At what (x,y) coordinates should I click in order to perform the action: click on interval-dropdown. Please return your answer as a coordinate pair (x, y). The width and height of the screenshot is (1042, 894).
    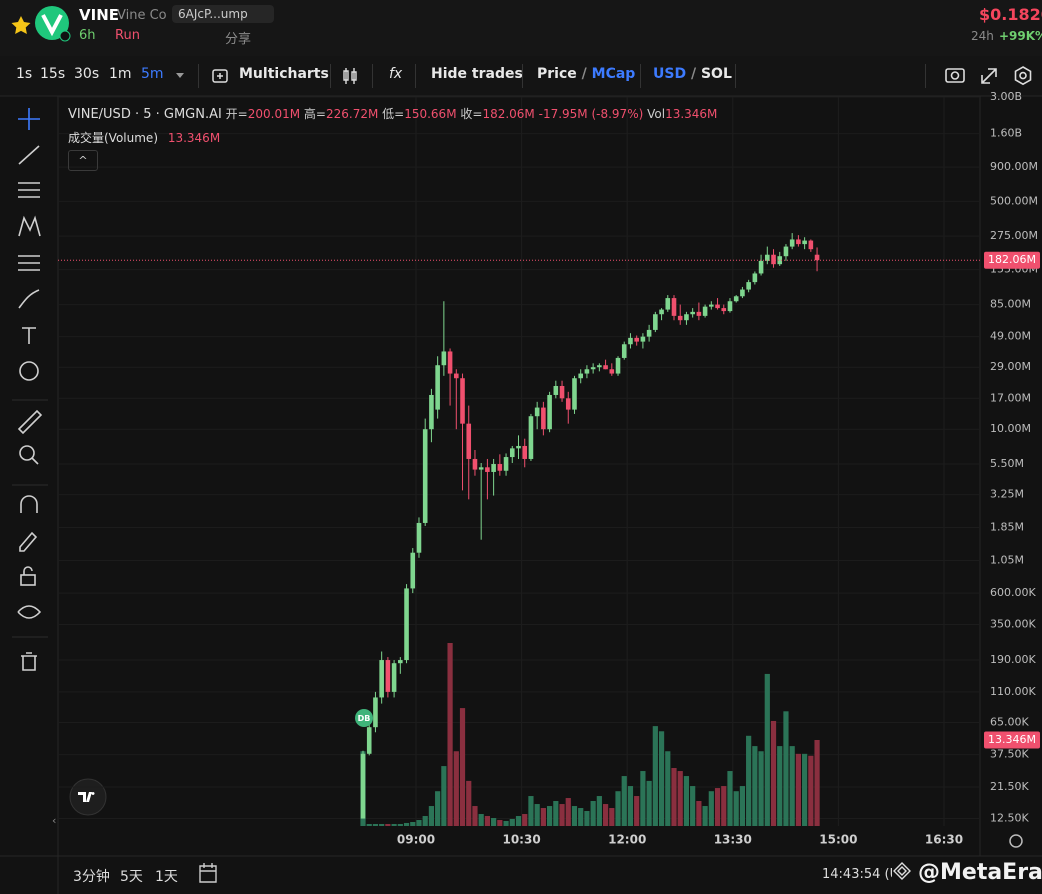
    Looking at the image, I should click on (180, 75).